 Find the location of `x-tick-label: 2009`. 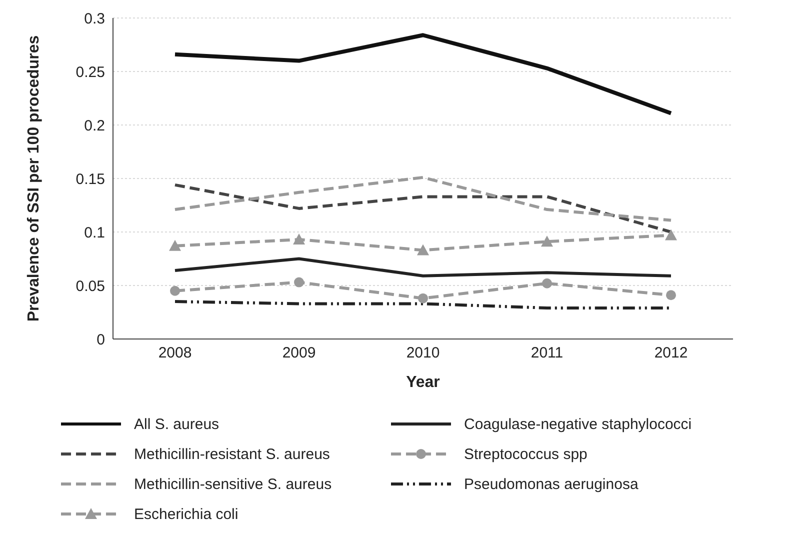

x-tick-label: 2009 is located at coordinates (299, 353).